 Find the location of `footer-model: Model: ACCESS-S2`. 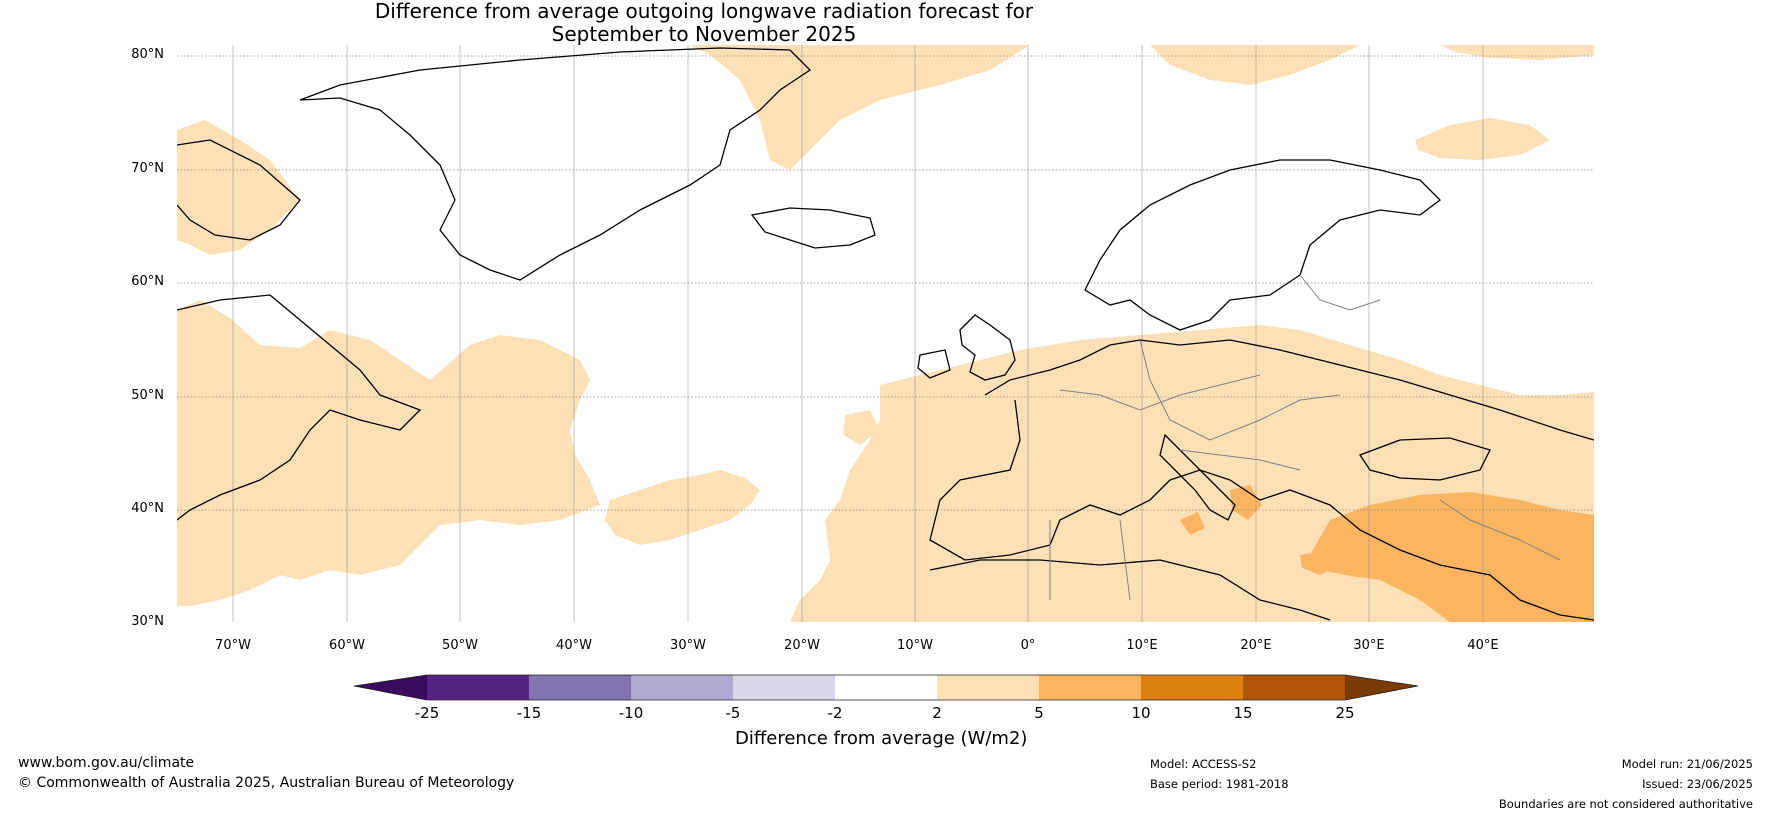

footer-model: Model: ACCESS-S2 is located at coordinates (1203, 764).